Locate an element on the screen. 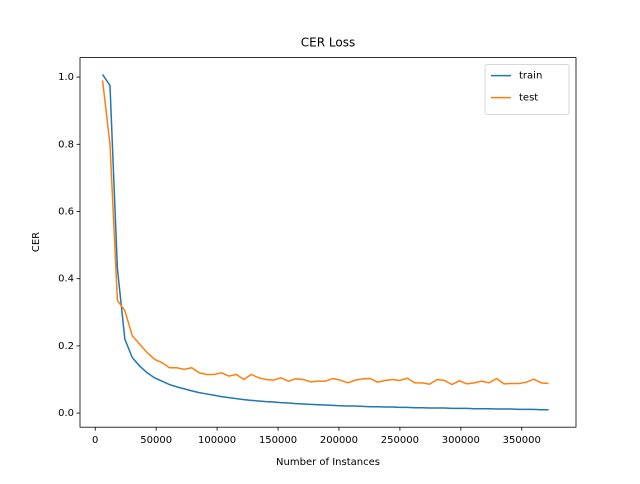 The height and width of the screenshot is (484, 640). x-tick-label: 200000 is located at coordinates (339, 440).